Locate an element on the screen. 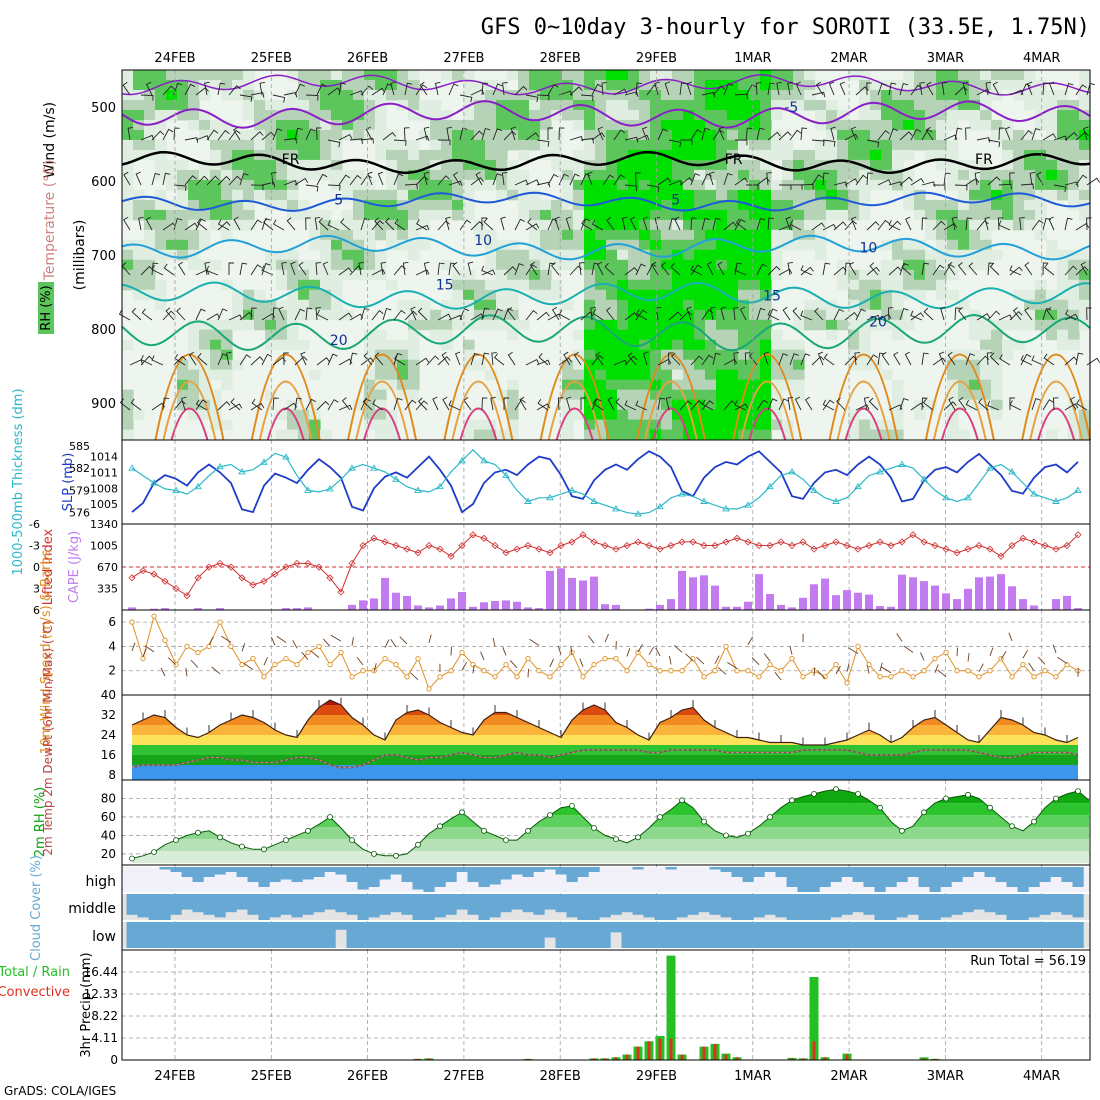 The height and width of the screenshot is (1100, 1100). isotherm-label: 20 is located at coordinates (339, 341).